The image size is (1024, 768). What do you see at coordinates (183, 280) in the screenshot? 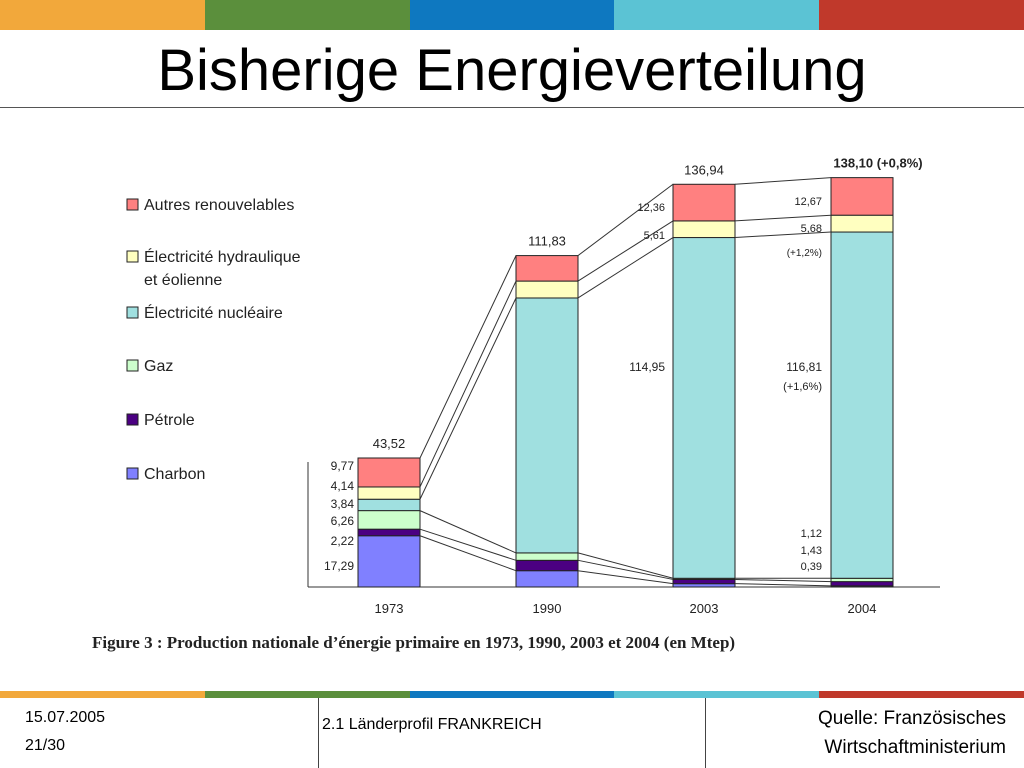
I see `legend-label: et éolienne` at bounding box center [183, 280].